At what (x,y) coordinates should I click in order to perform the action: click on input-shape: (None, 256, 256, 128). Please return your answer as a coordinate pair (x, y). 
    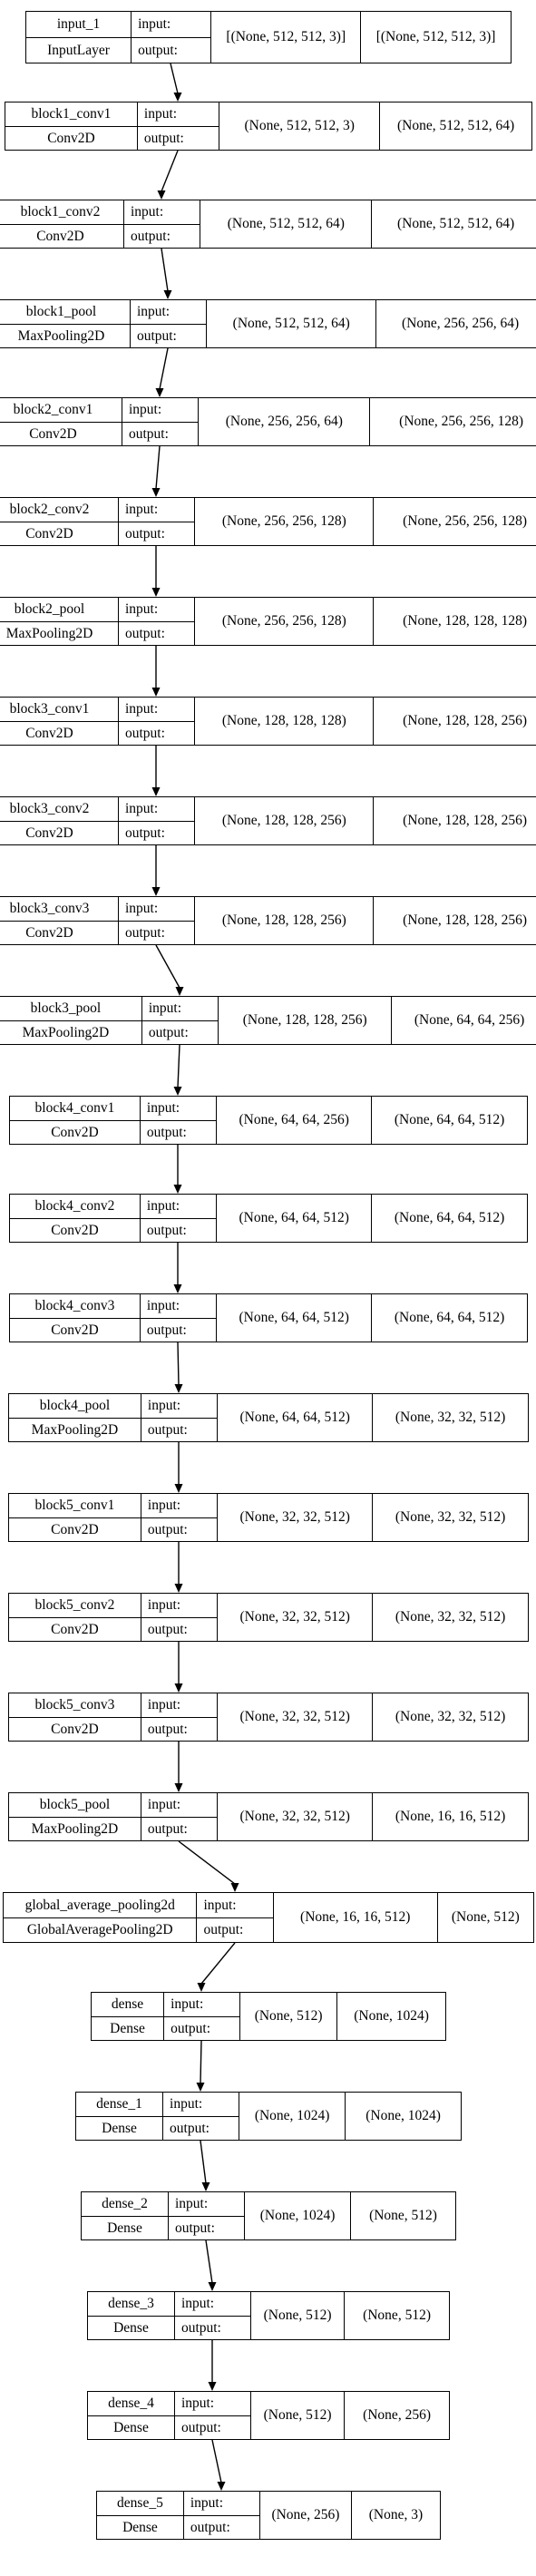
    Looking at the image, I should click on (285, 521).